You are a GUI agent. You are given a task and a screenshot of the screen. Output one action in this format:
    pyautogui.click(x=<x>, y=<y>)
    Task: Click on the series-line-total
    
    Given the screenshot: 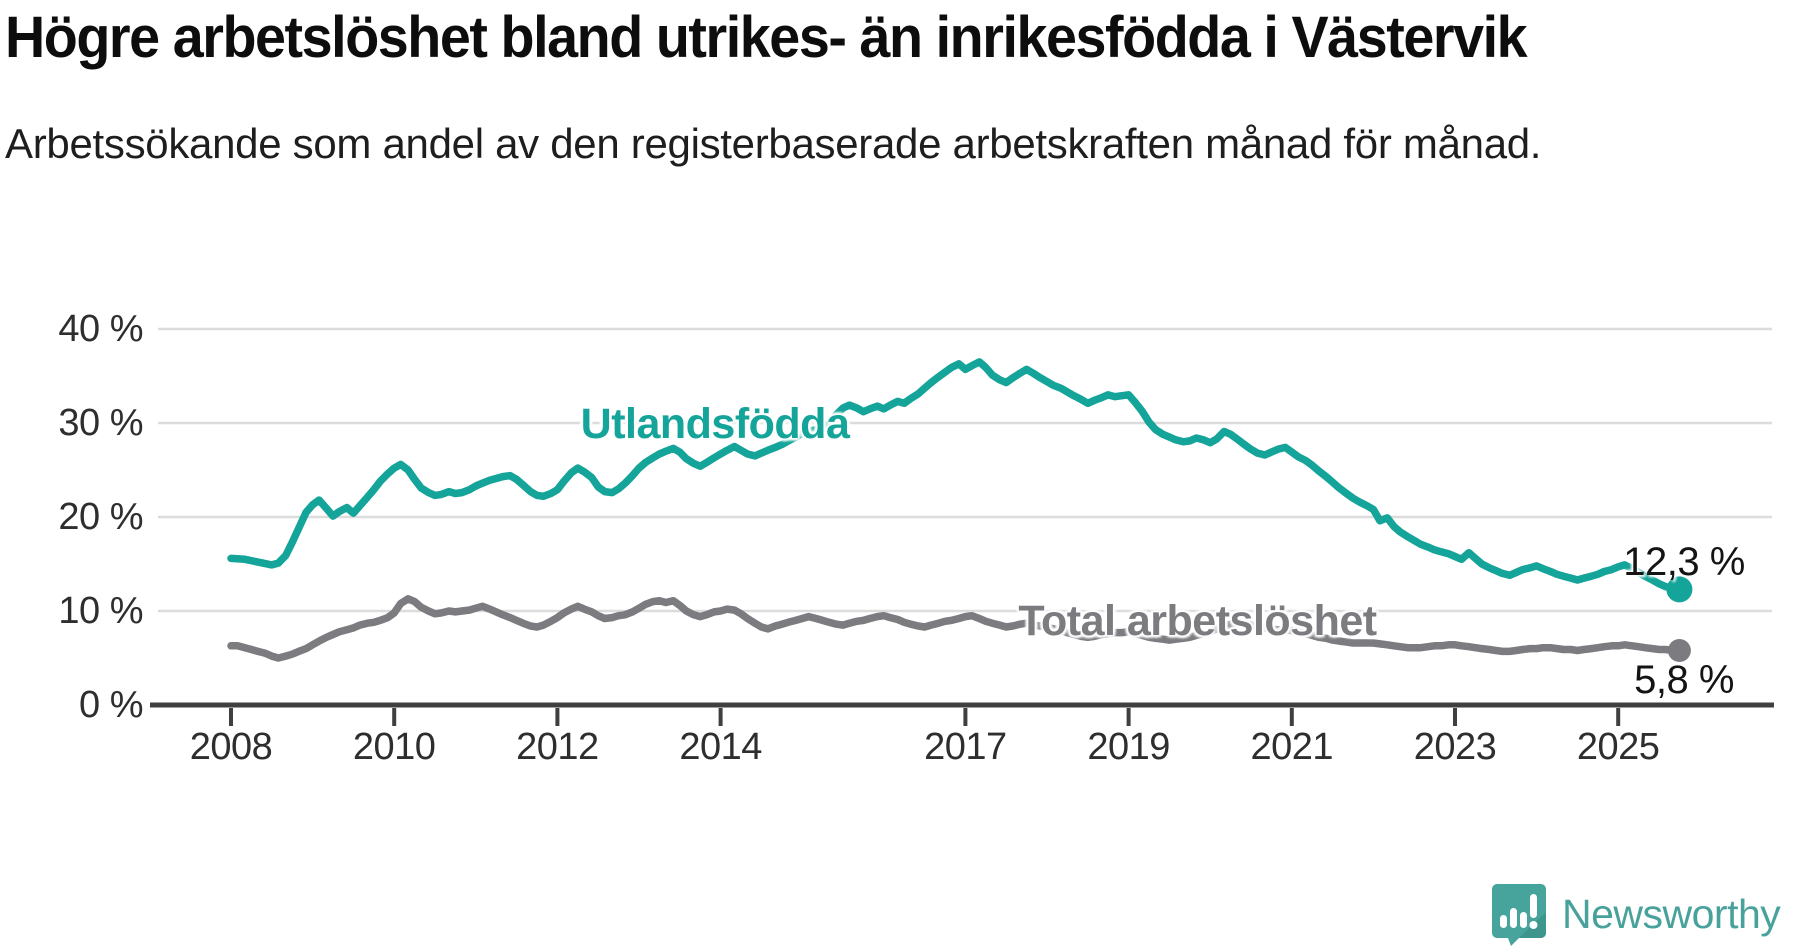 What is the action you would take?
    pyautogui.click(x=955, y=628)
    